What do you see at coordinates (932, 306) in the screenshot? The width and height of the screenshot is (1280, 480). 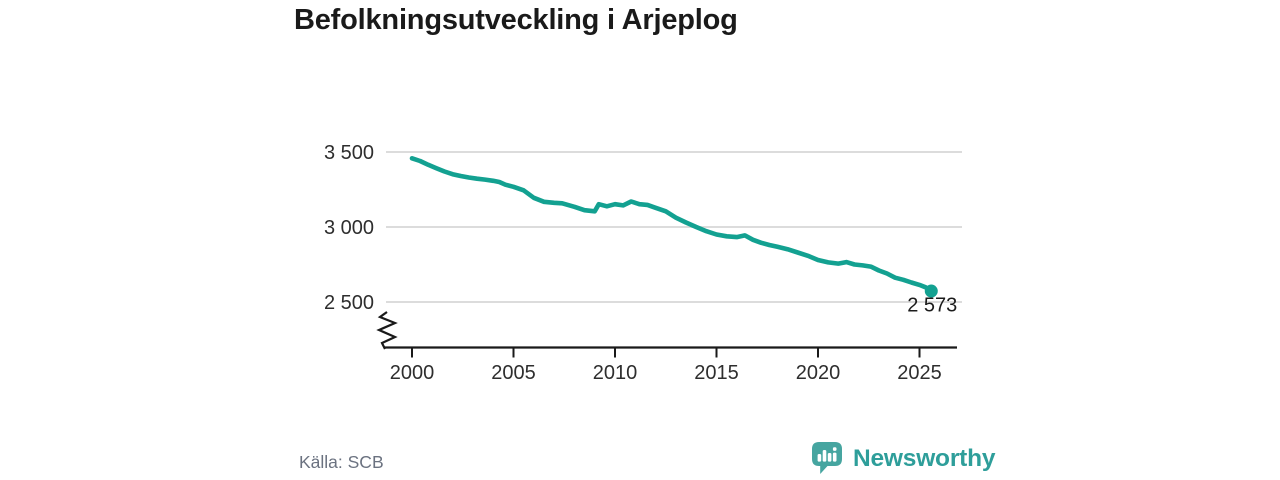 I see `latest-value-label: 2 573` at bounding box center [932, 306].